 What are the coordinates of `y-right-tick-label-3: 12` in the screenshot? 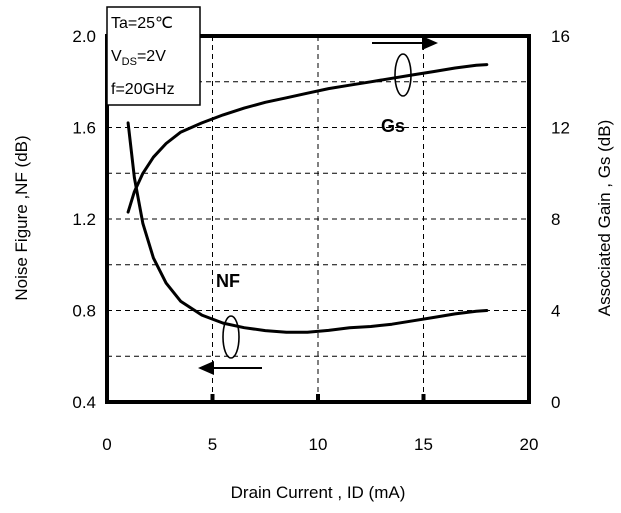 It's located at (560, 128).